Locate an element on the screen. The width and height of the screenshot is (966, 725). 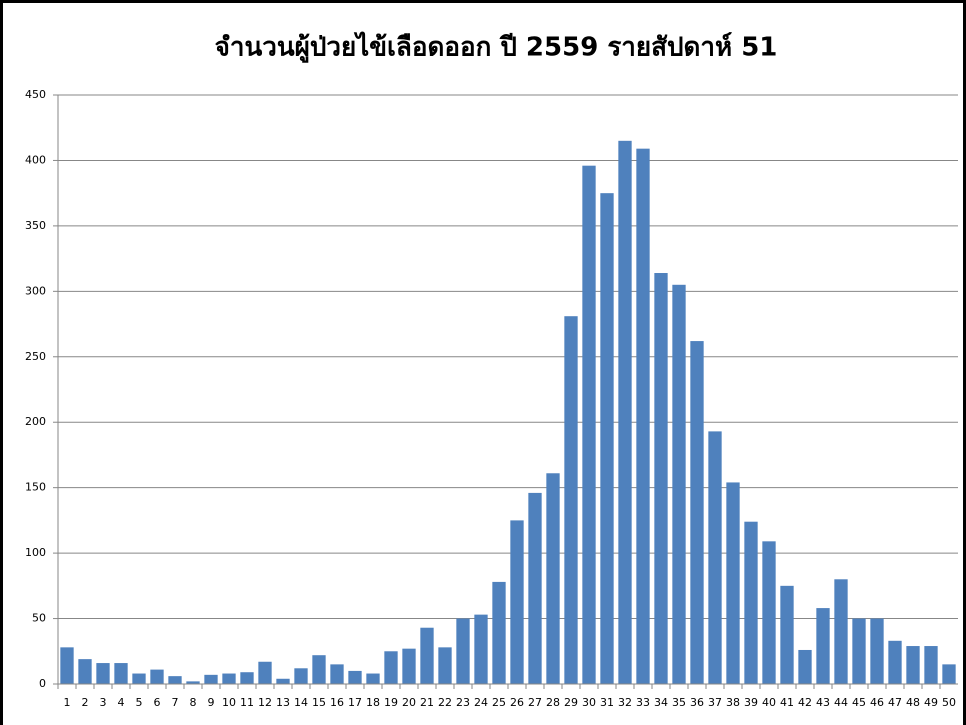
x-tick-label: 38 is located at coordinates (733, 702).